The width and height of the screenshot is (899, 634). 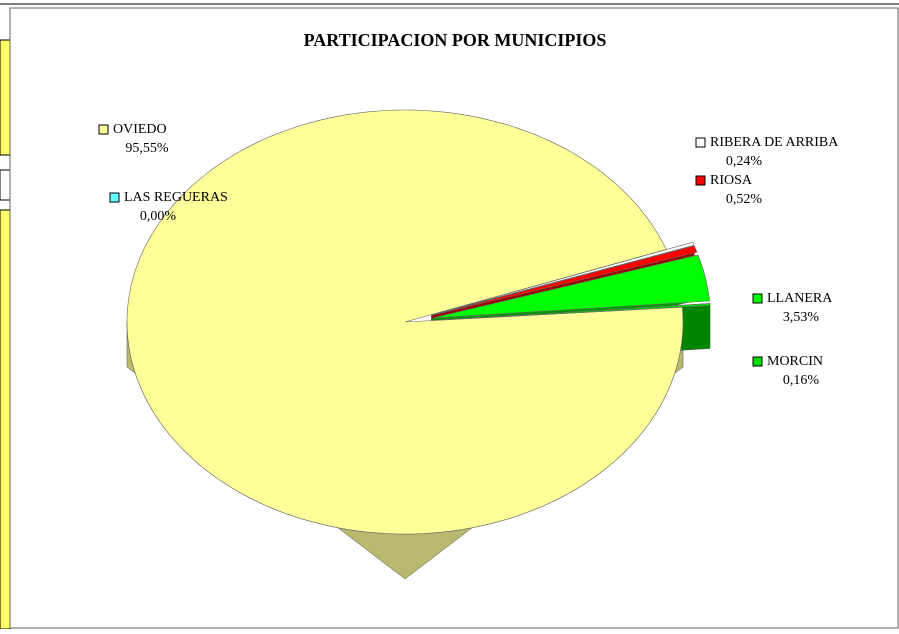 What do you see at coordinates (795, 361) in the screenshot?
I see `data-label-name: MORCIN` at bounding box center [795, 361].